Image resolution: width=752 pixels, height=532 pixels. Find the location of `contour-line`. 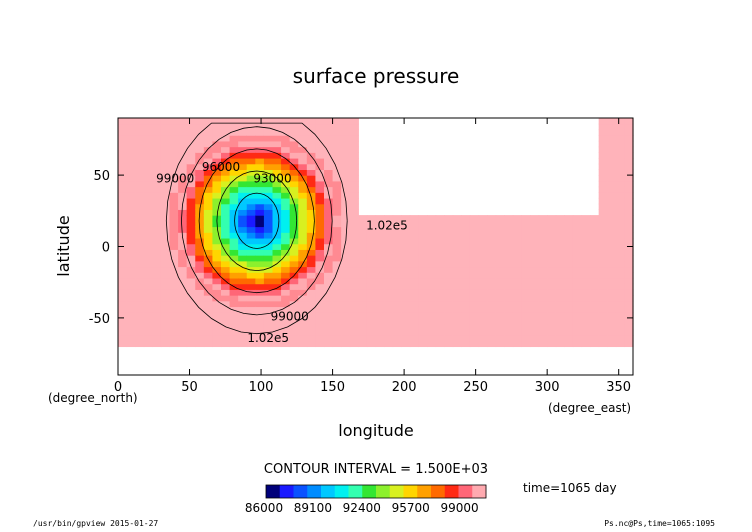

contour-line is located at coordinates (257, 221).